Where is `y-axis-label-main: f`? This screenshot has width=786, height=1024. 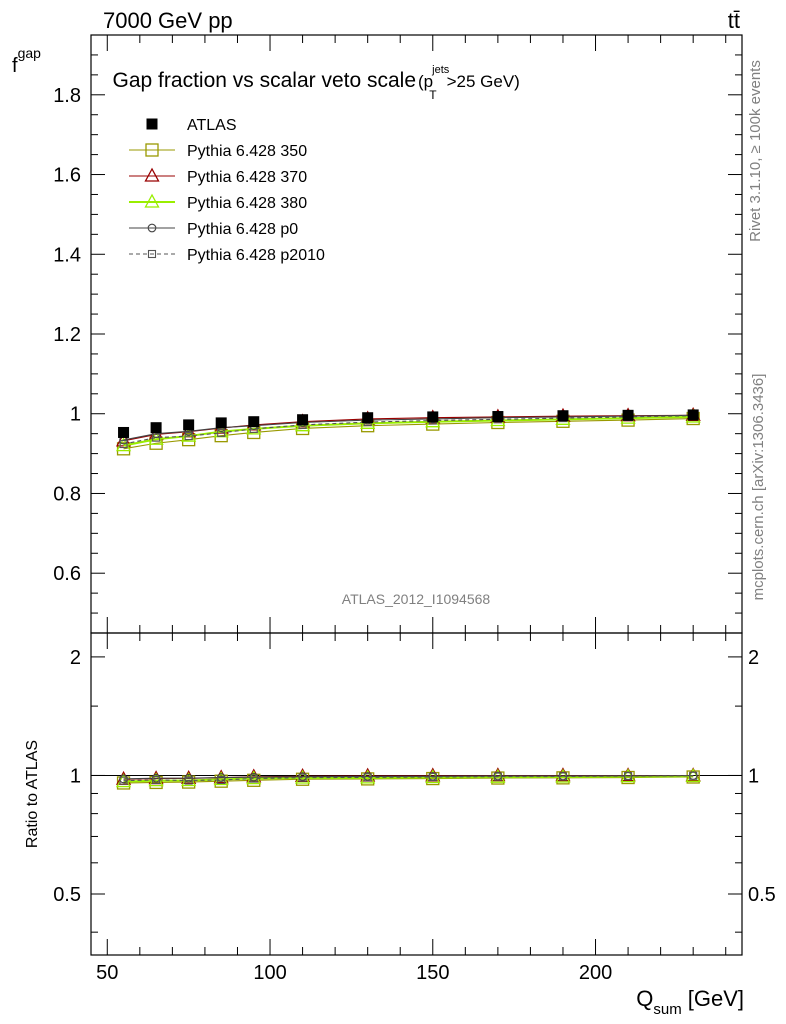 y-axis-label-main: f is located at coordinates (15, 66).